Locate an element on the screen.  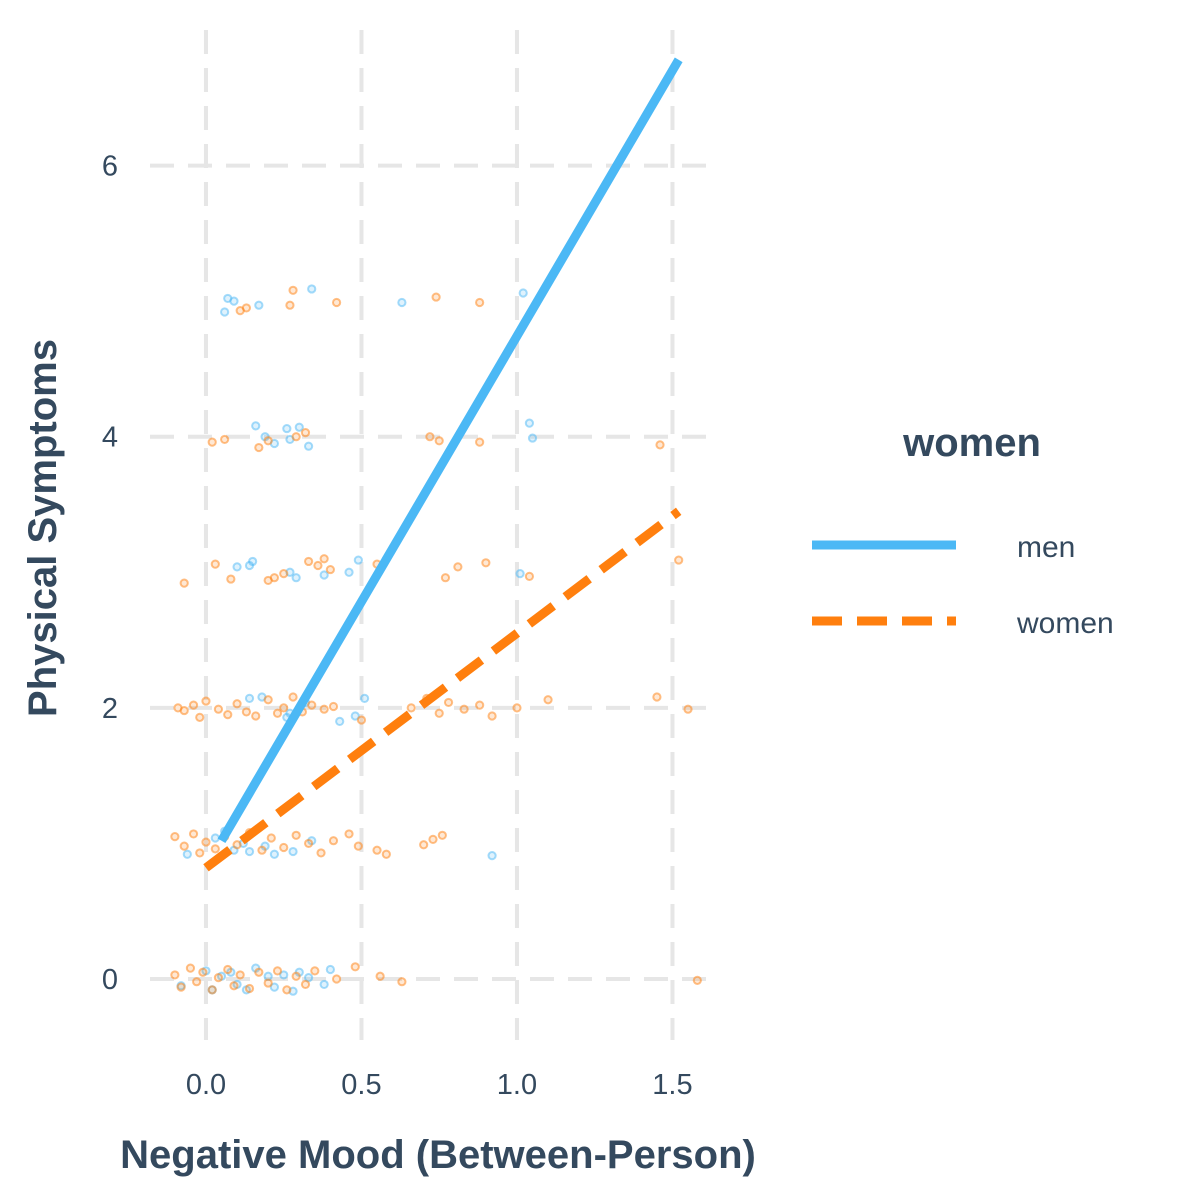
x-tick-label: 0.5 is located at coordinates (361, 1085).